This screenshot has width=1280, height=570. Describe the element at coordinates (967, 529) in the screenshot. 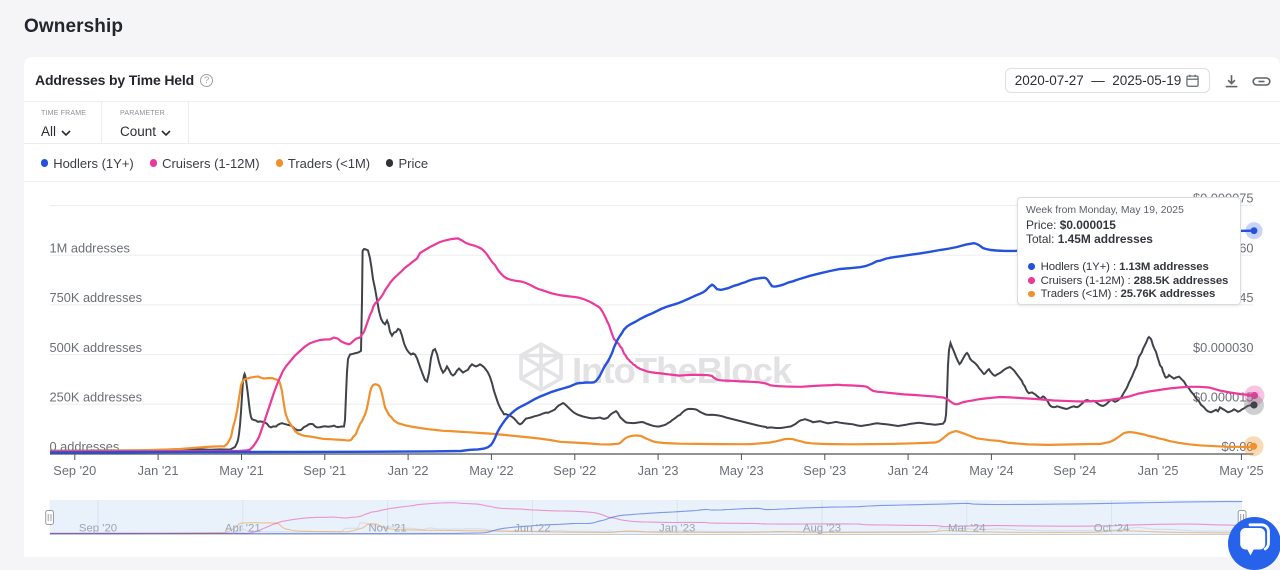

I see `svg-text: Mar '24` at that location.